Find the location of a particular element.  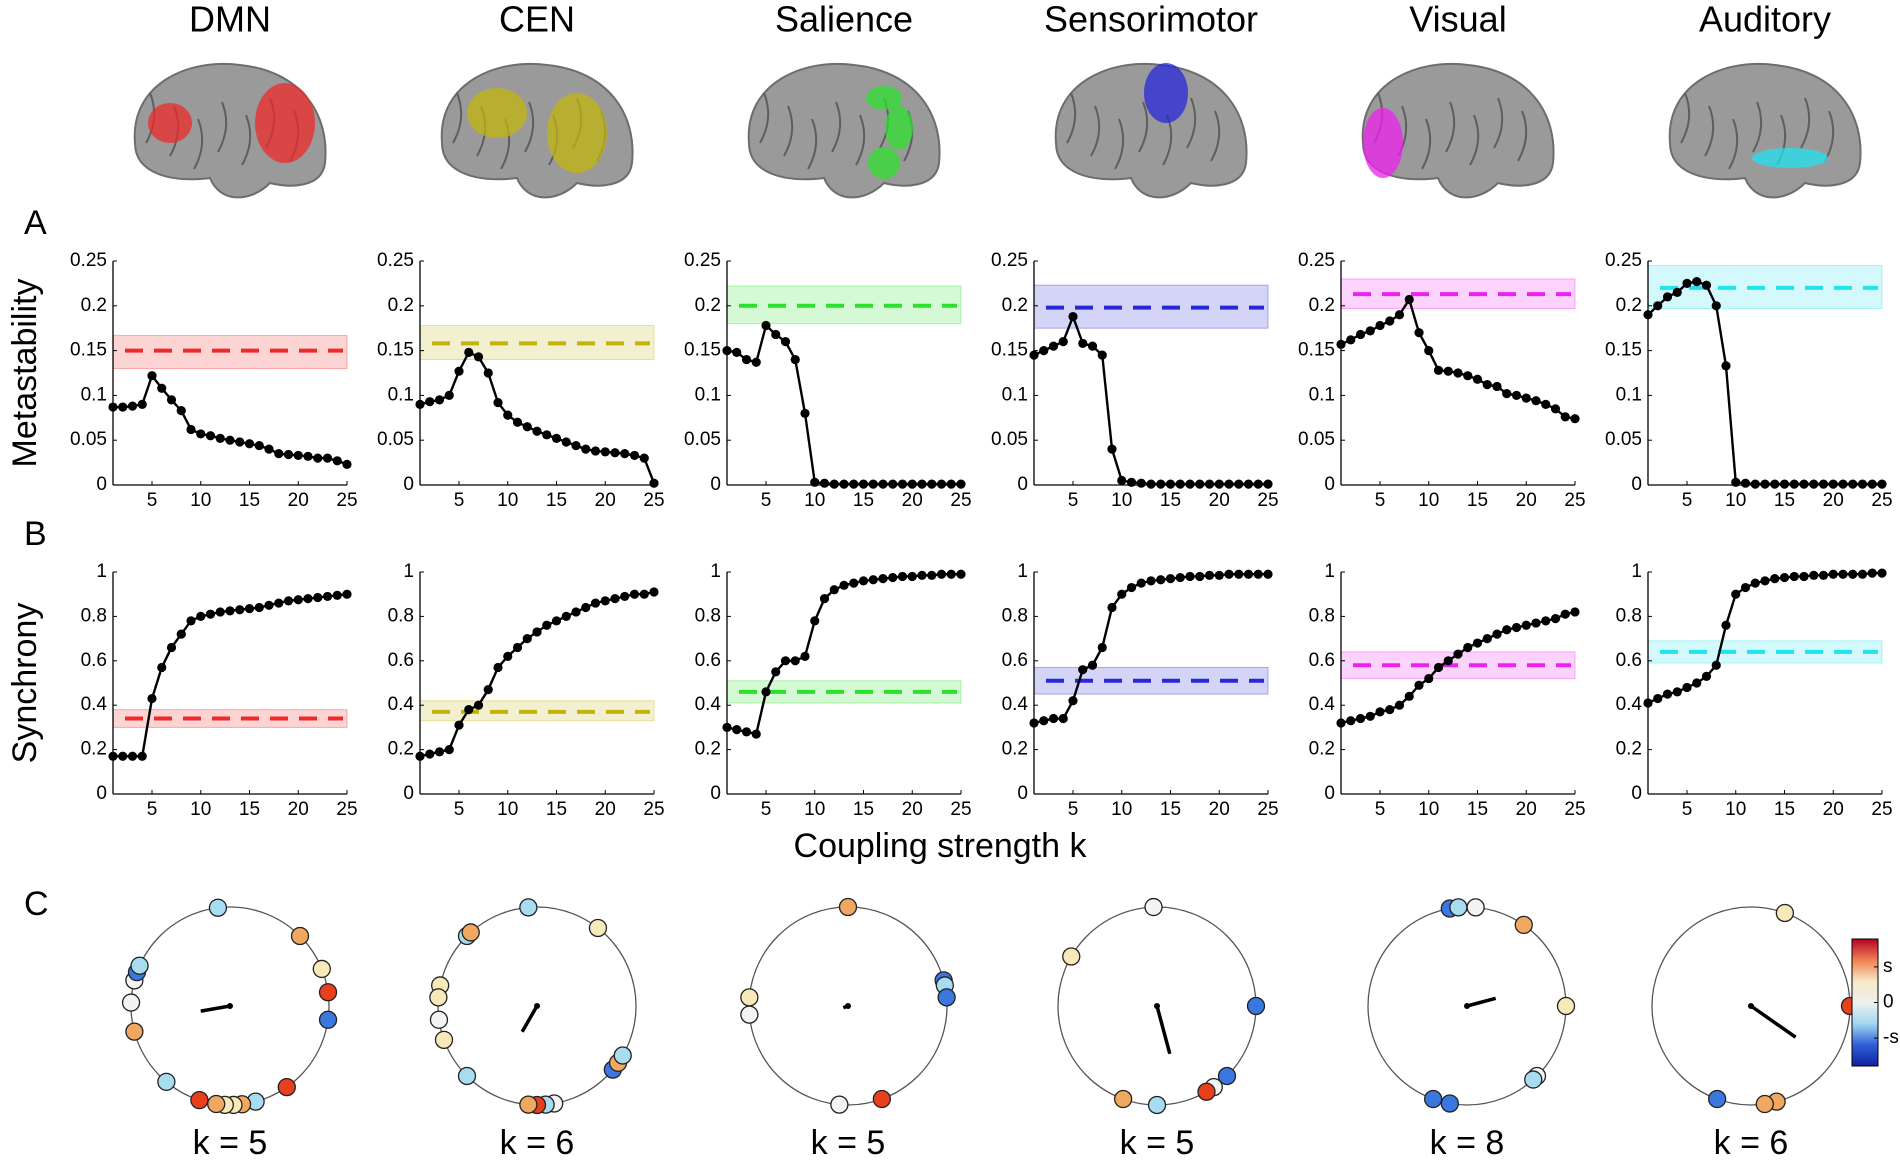

k-label: k = 5 is located at coordinates (1157, 1143).